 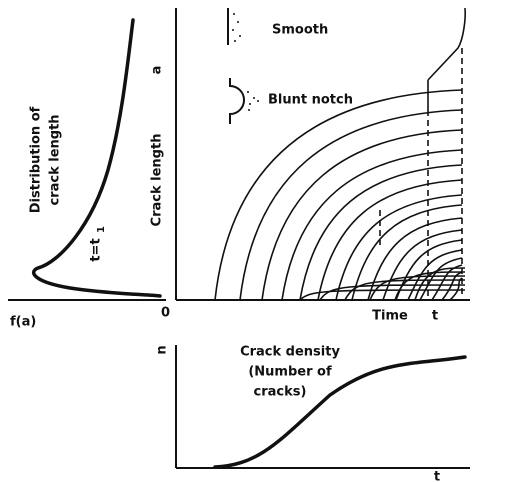 I want to click on smooth-curve, so click(x=446, y=44).